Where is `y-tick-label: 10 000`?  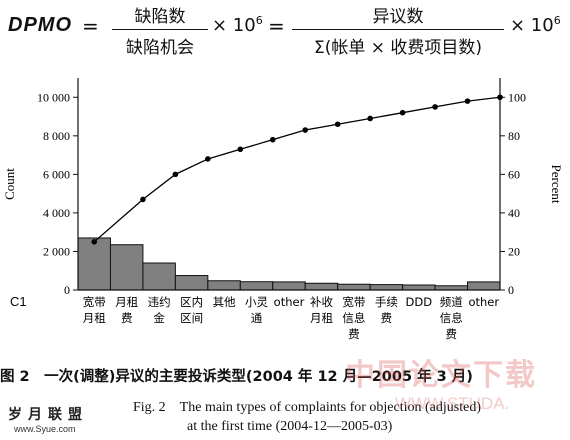
y-tick-label: 10 000 is located at coordinates (53, 97).